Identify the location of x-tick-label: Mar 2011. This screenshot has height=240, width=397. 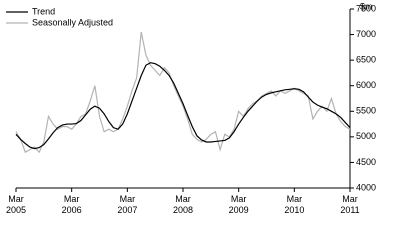
(350, 204).